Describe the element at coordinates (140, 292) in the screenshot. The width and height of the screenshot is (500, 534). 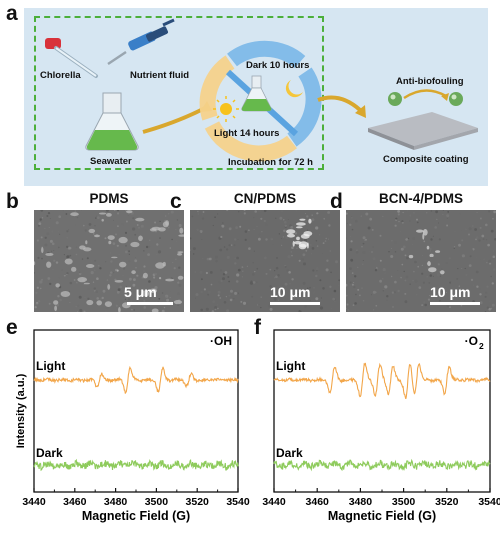
I see `scale-label-pdms: 5 μm` at that location.